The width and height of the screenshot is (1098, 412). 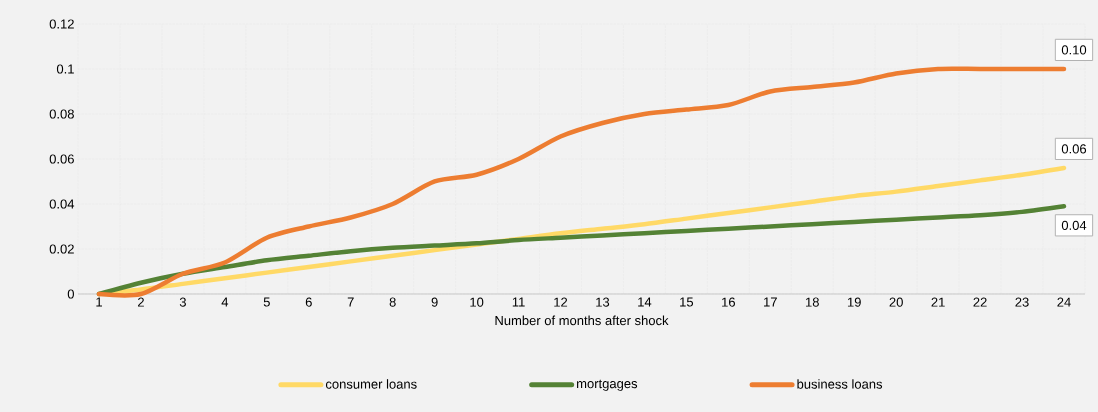 What do you see at coordinates (392, 302) in the screenshot?
I see `x-tick-label: 8` at bounding box center [392, 302].